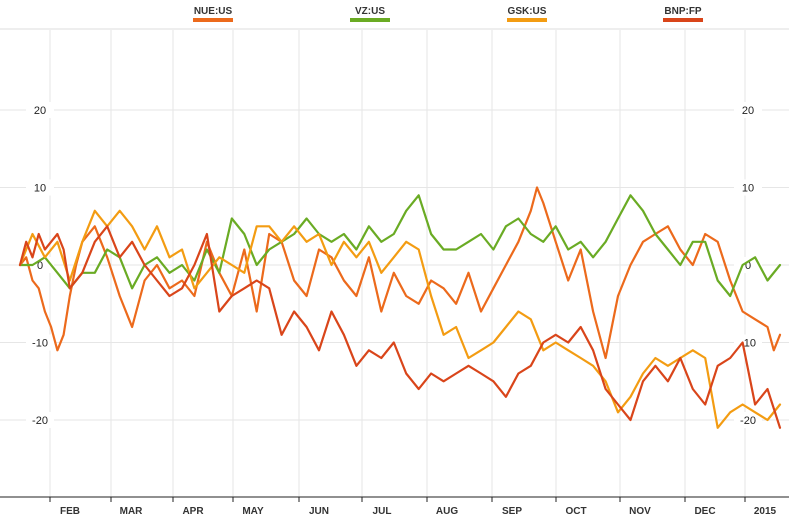 The image size is (789, 520). Describe the element at coordinates (640, 511) in the screenshot. I see `x-tick-label: NOV` at that location.